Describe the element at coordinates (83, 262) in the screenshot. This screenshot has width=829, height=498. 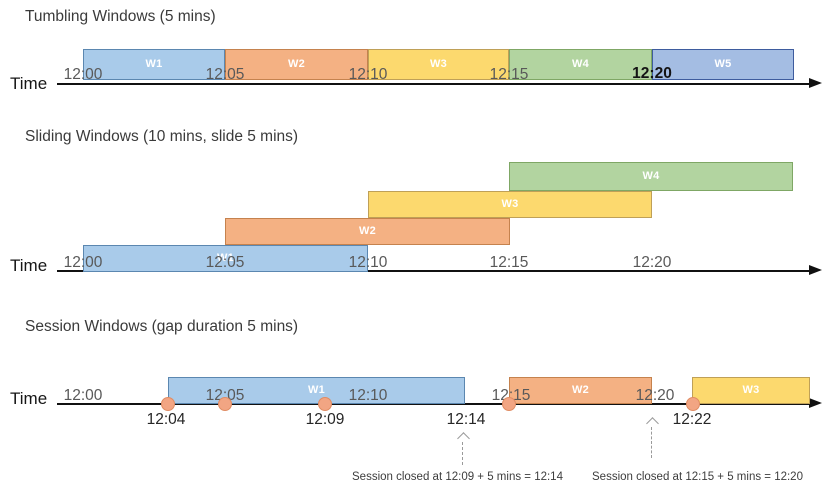
I see `sliding-tick-1200: 12:00` at that location.